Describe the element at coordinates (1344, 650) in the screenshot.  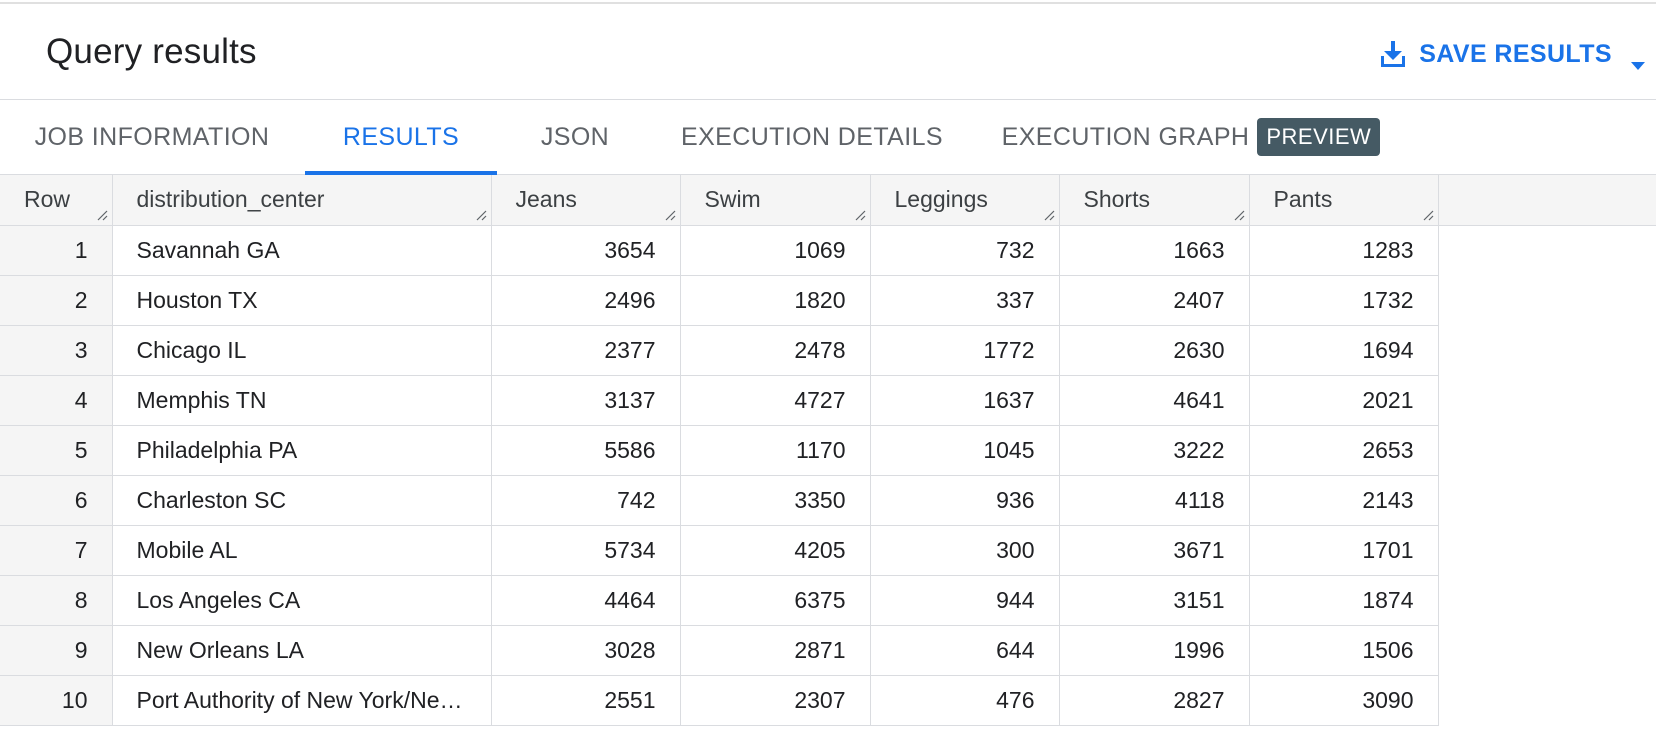
I see `cell-pants: 1506` at that location.